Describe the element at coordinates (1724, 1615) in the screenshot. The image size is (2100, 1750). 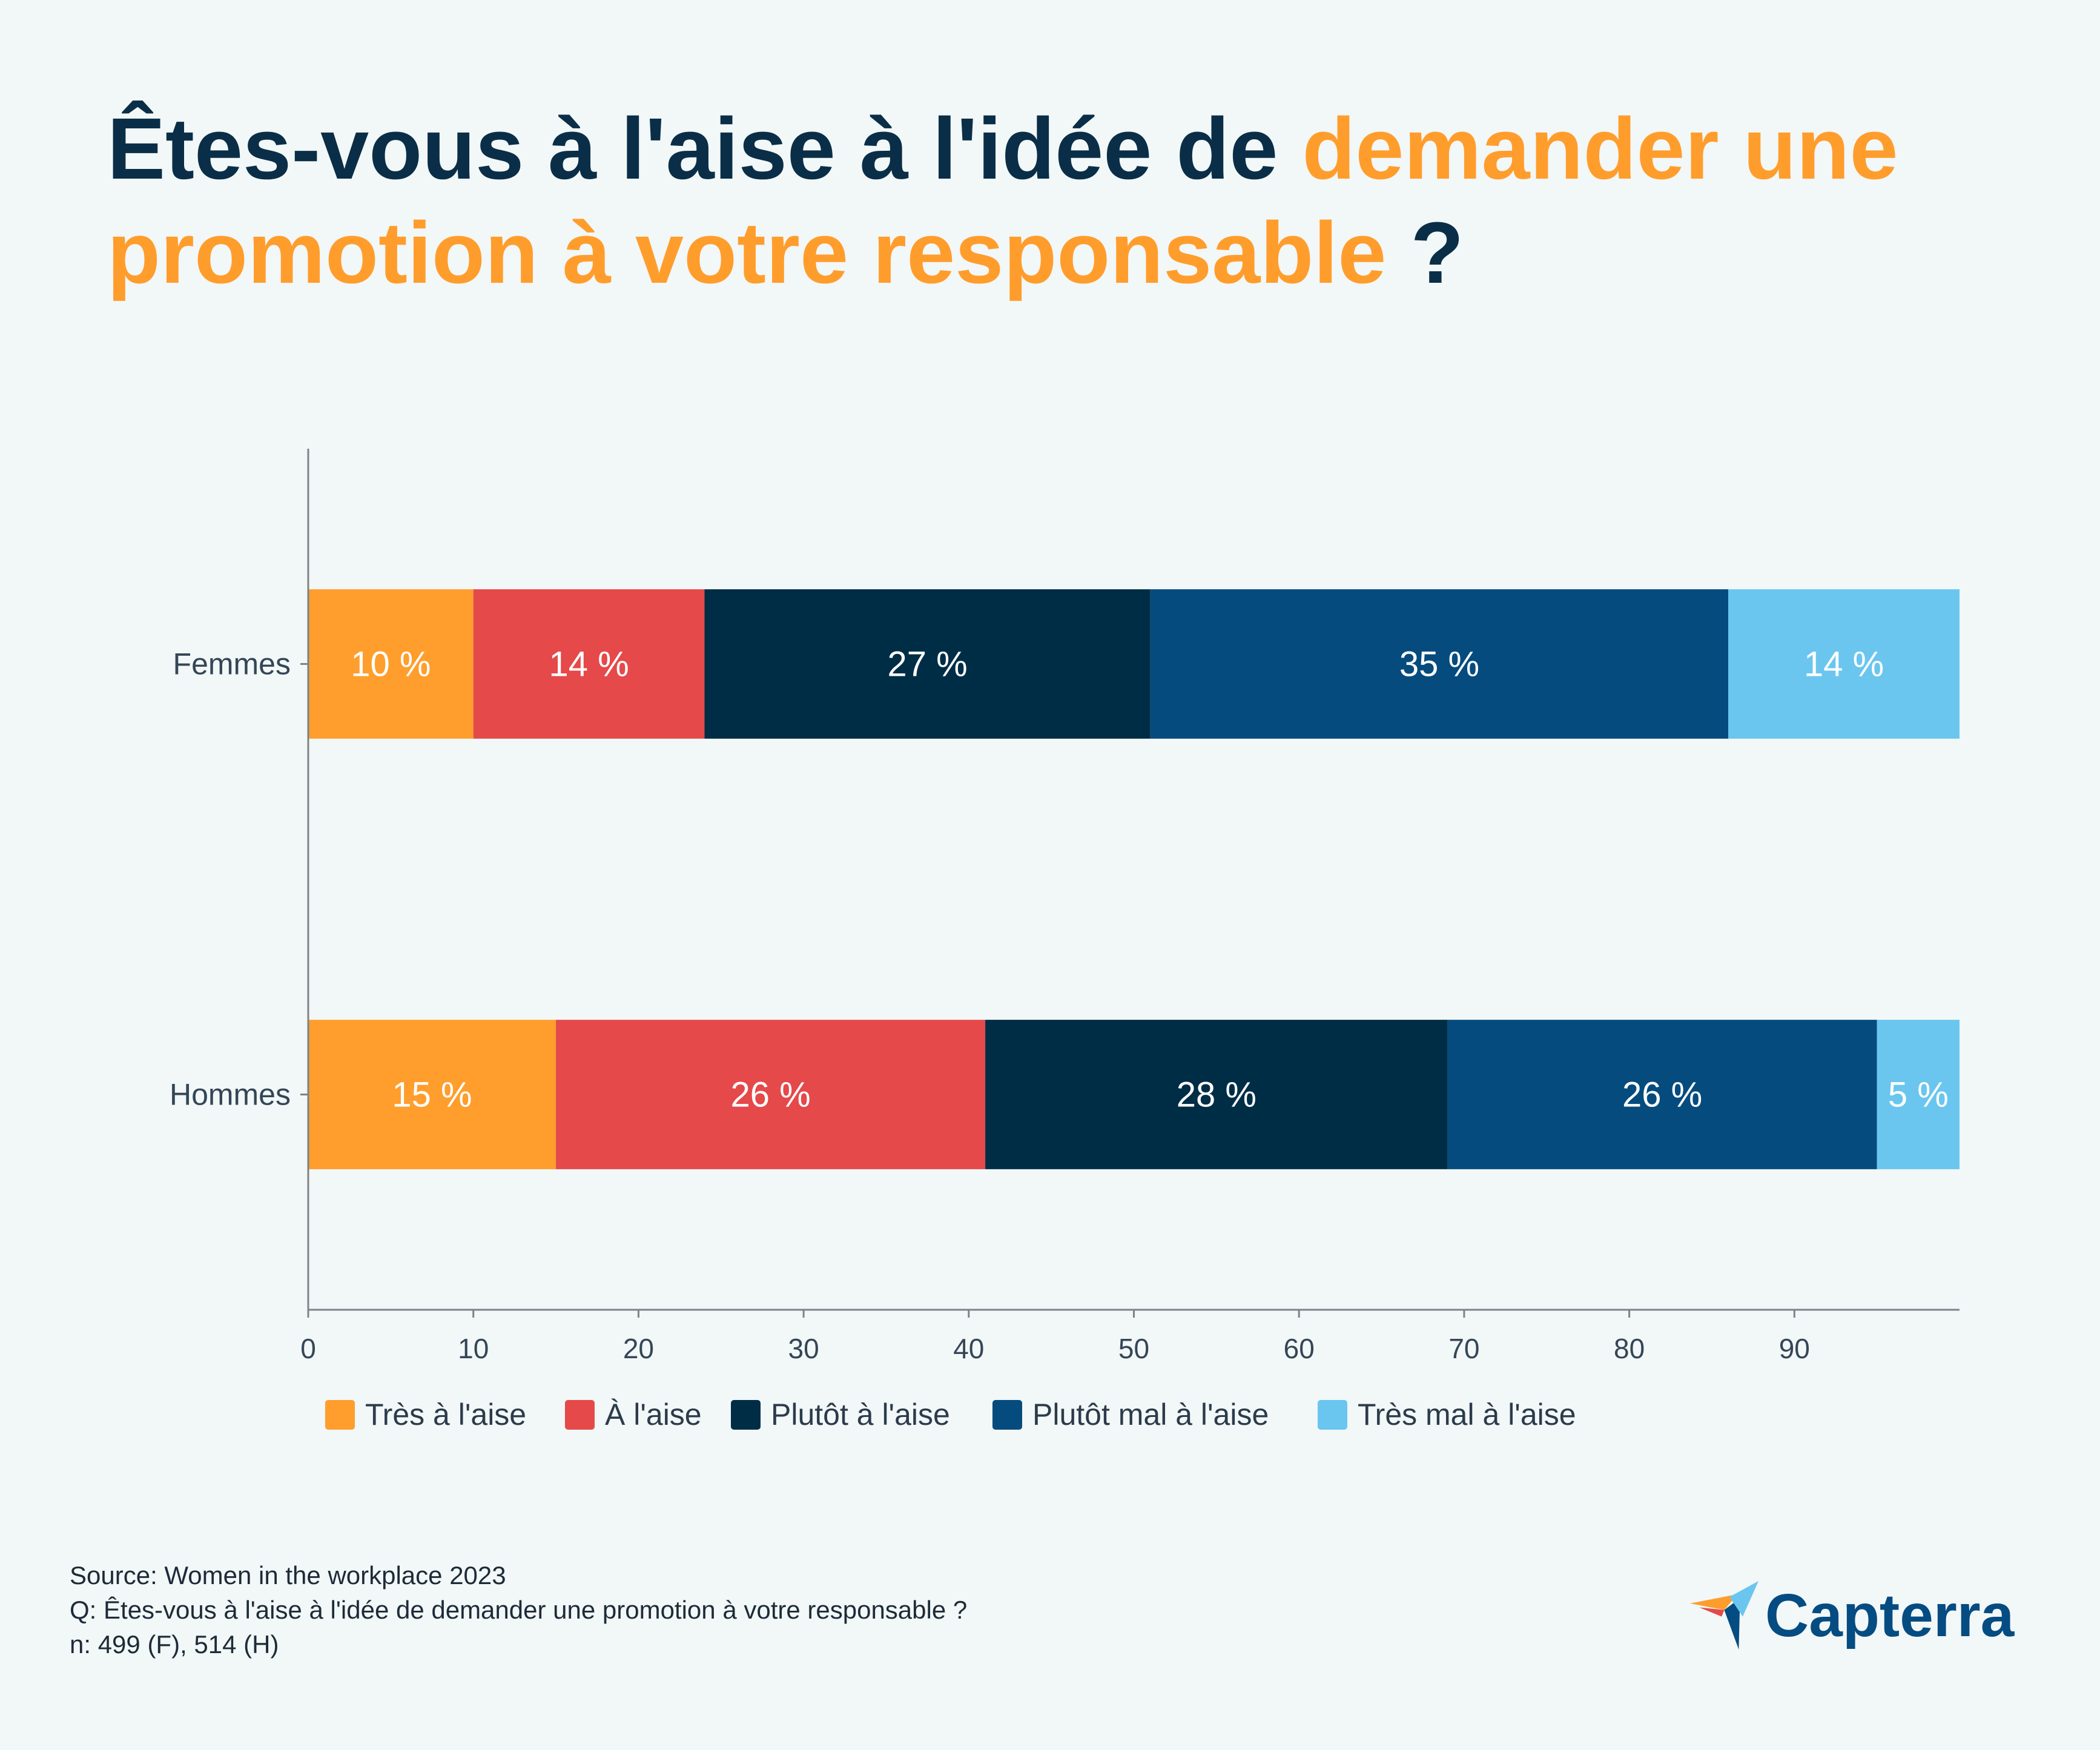
I see `capterra-arrow-icon` at that location.